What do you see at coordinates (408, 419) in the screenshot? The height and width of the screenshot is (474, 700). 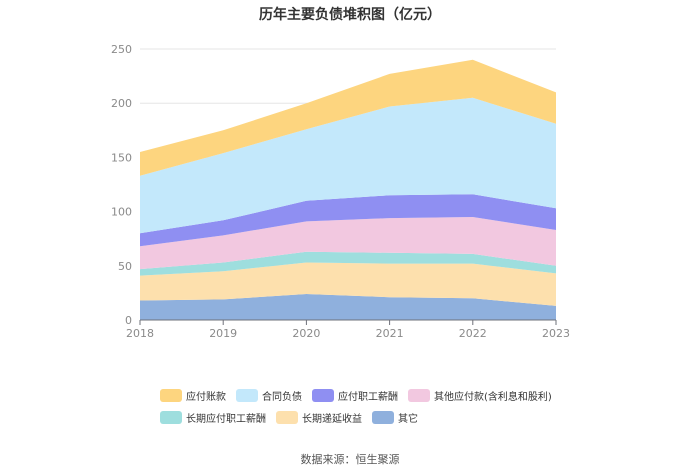 I see `legend-label: 其它` at bounding box center [408, 419].